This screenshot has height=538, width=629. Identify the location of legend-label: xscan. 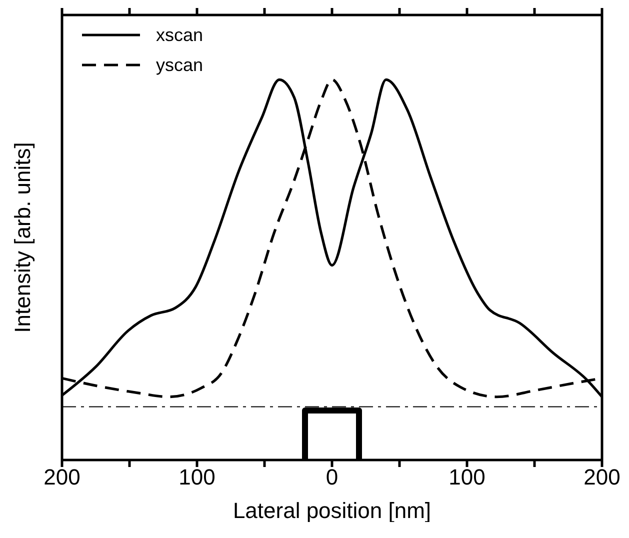
(180, 35).